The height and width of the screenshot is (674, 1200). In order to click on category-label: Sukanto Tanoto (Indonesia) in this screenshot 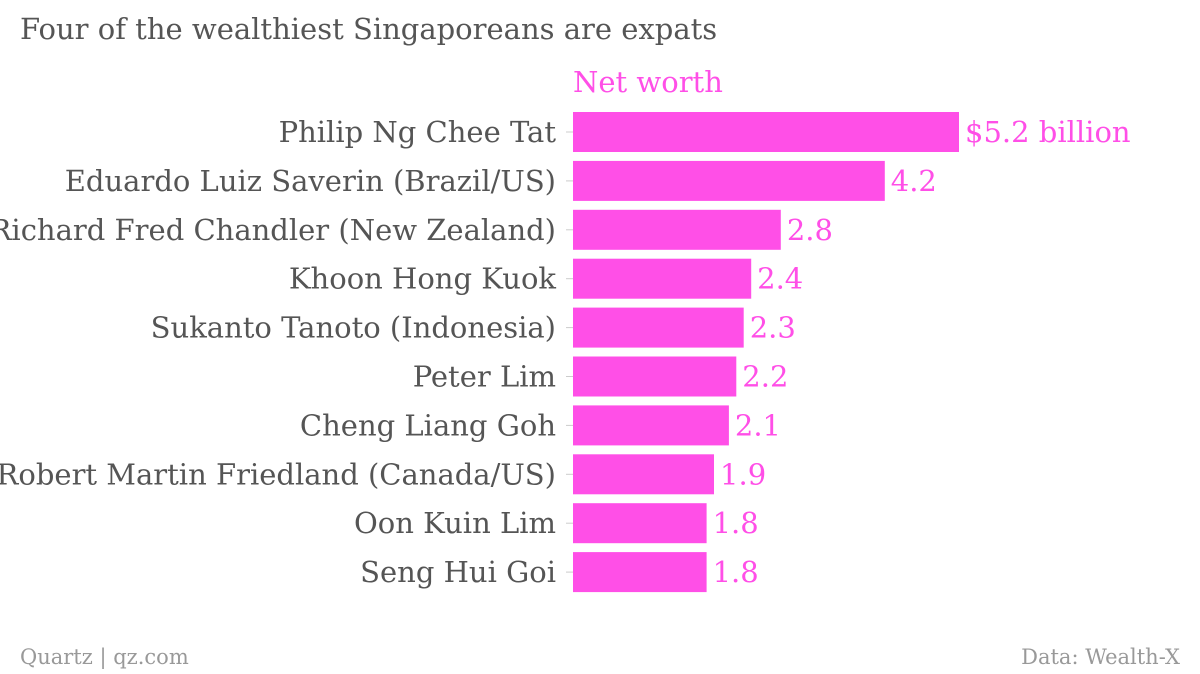, I will do `click(353, 328)`.